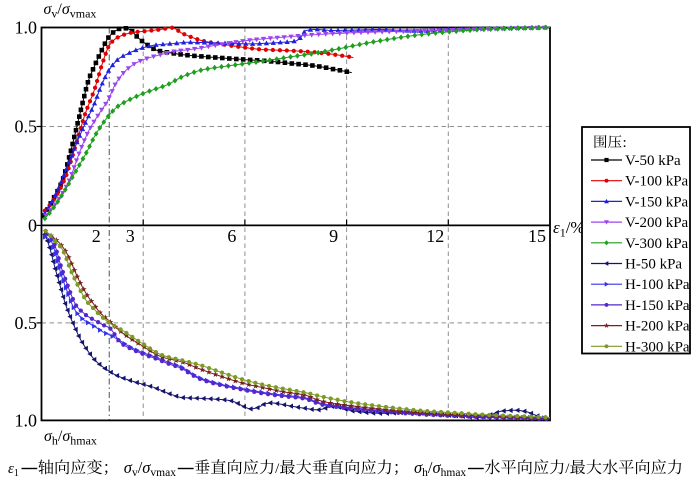 The height and width of the screenshot is (498, 700). I want to click on svg-text: 3, so click(130, 236).